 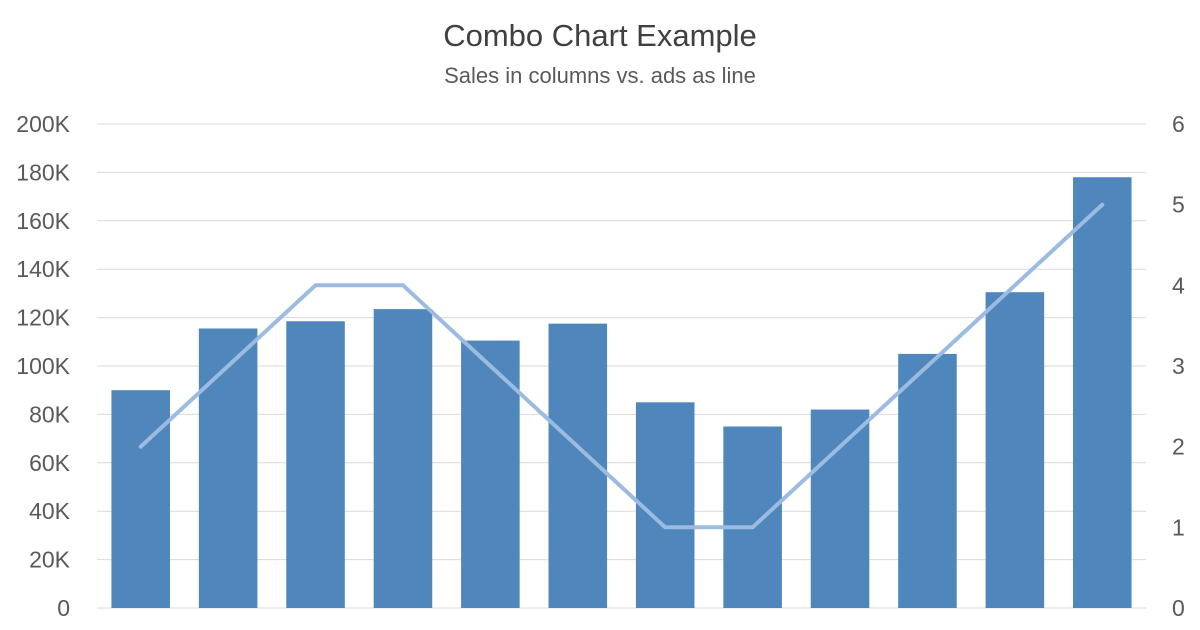 I want to click on right-axis-tick-label: 1, so click(x=1178, y=527).